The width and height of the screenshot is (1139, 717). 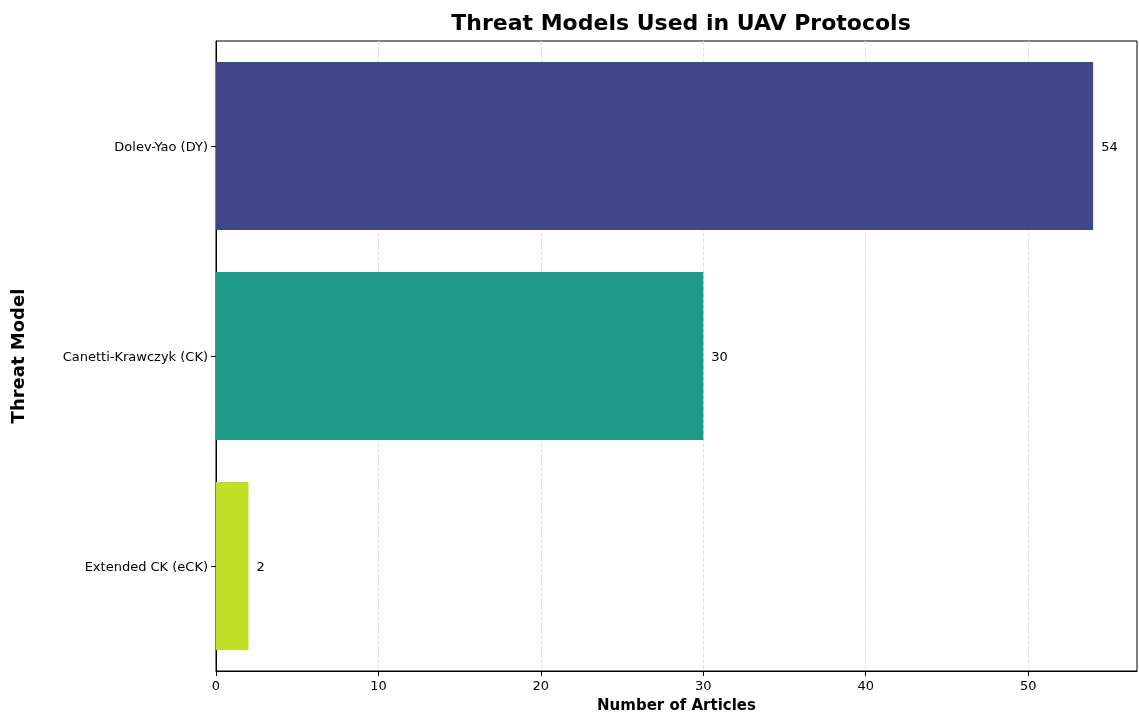 What do you see at coordinates (378, 685) in the screenshot?
I see `x-tick-label: 10` at bounding box center [378, 685].